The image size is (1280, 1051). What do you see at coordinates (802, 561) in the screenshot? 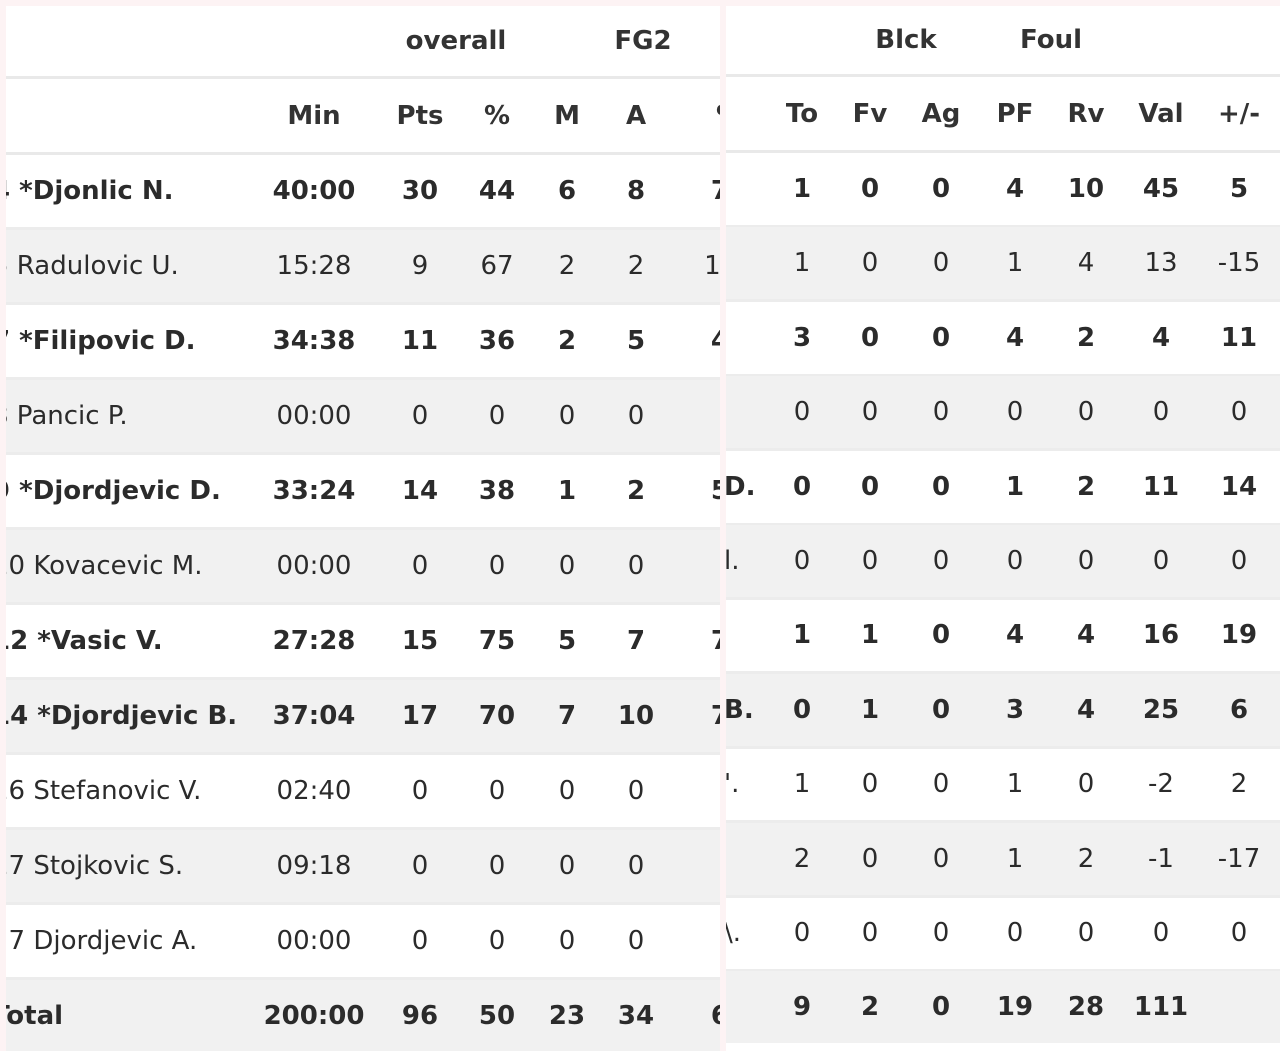
I see `turnovers-cell: 0` at bounding box center [802, 561].